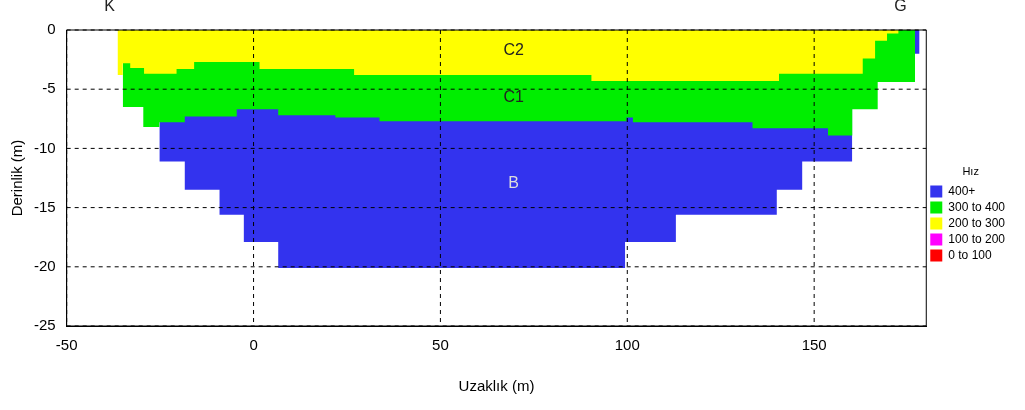  What do you see at coordinates (51, 29) in the screenshot?
I see `y-tick-label: 0` at bounding box center [51, 29].